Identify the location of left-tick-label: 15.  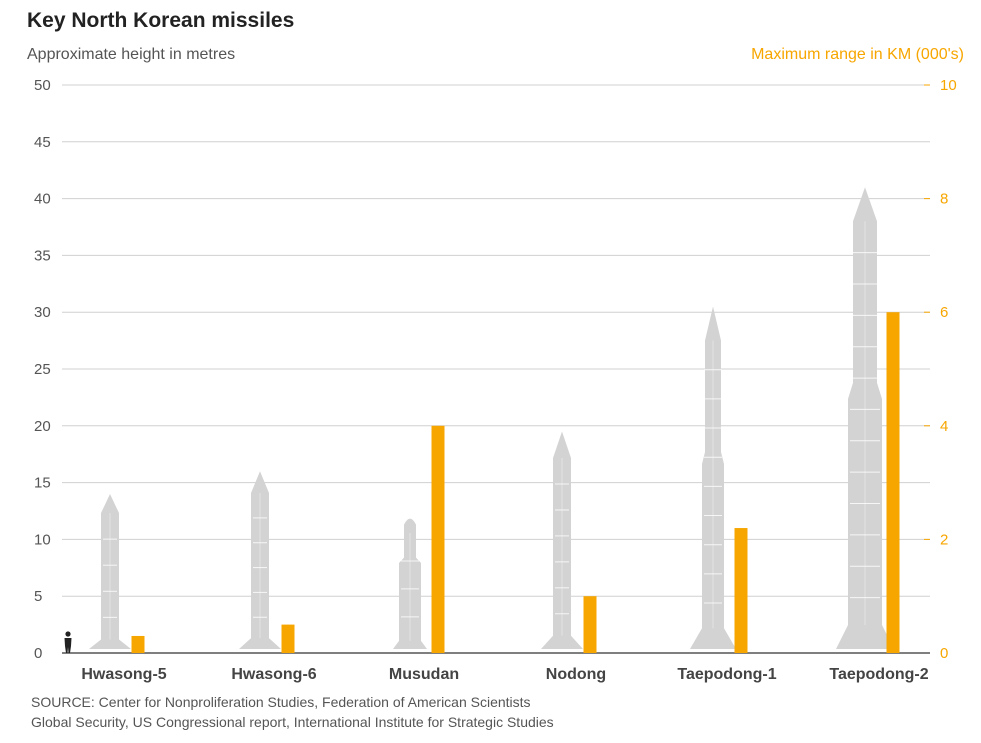
(42, 483).